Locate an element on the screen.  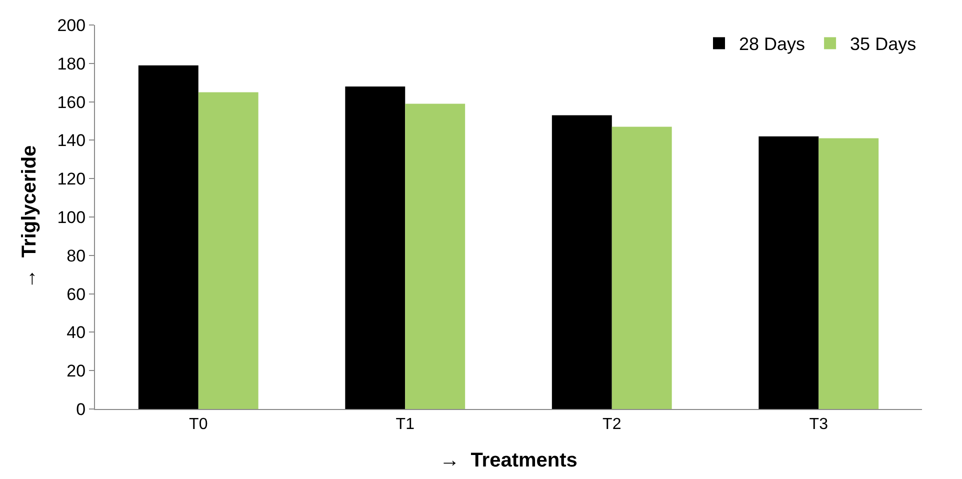
y-tick-label: 40 is located at coordinates (76, 332).